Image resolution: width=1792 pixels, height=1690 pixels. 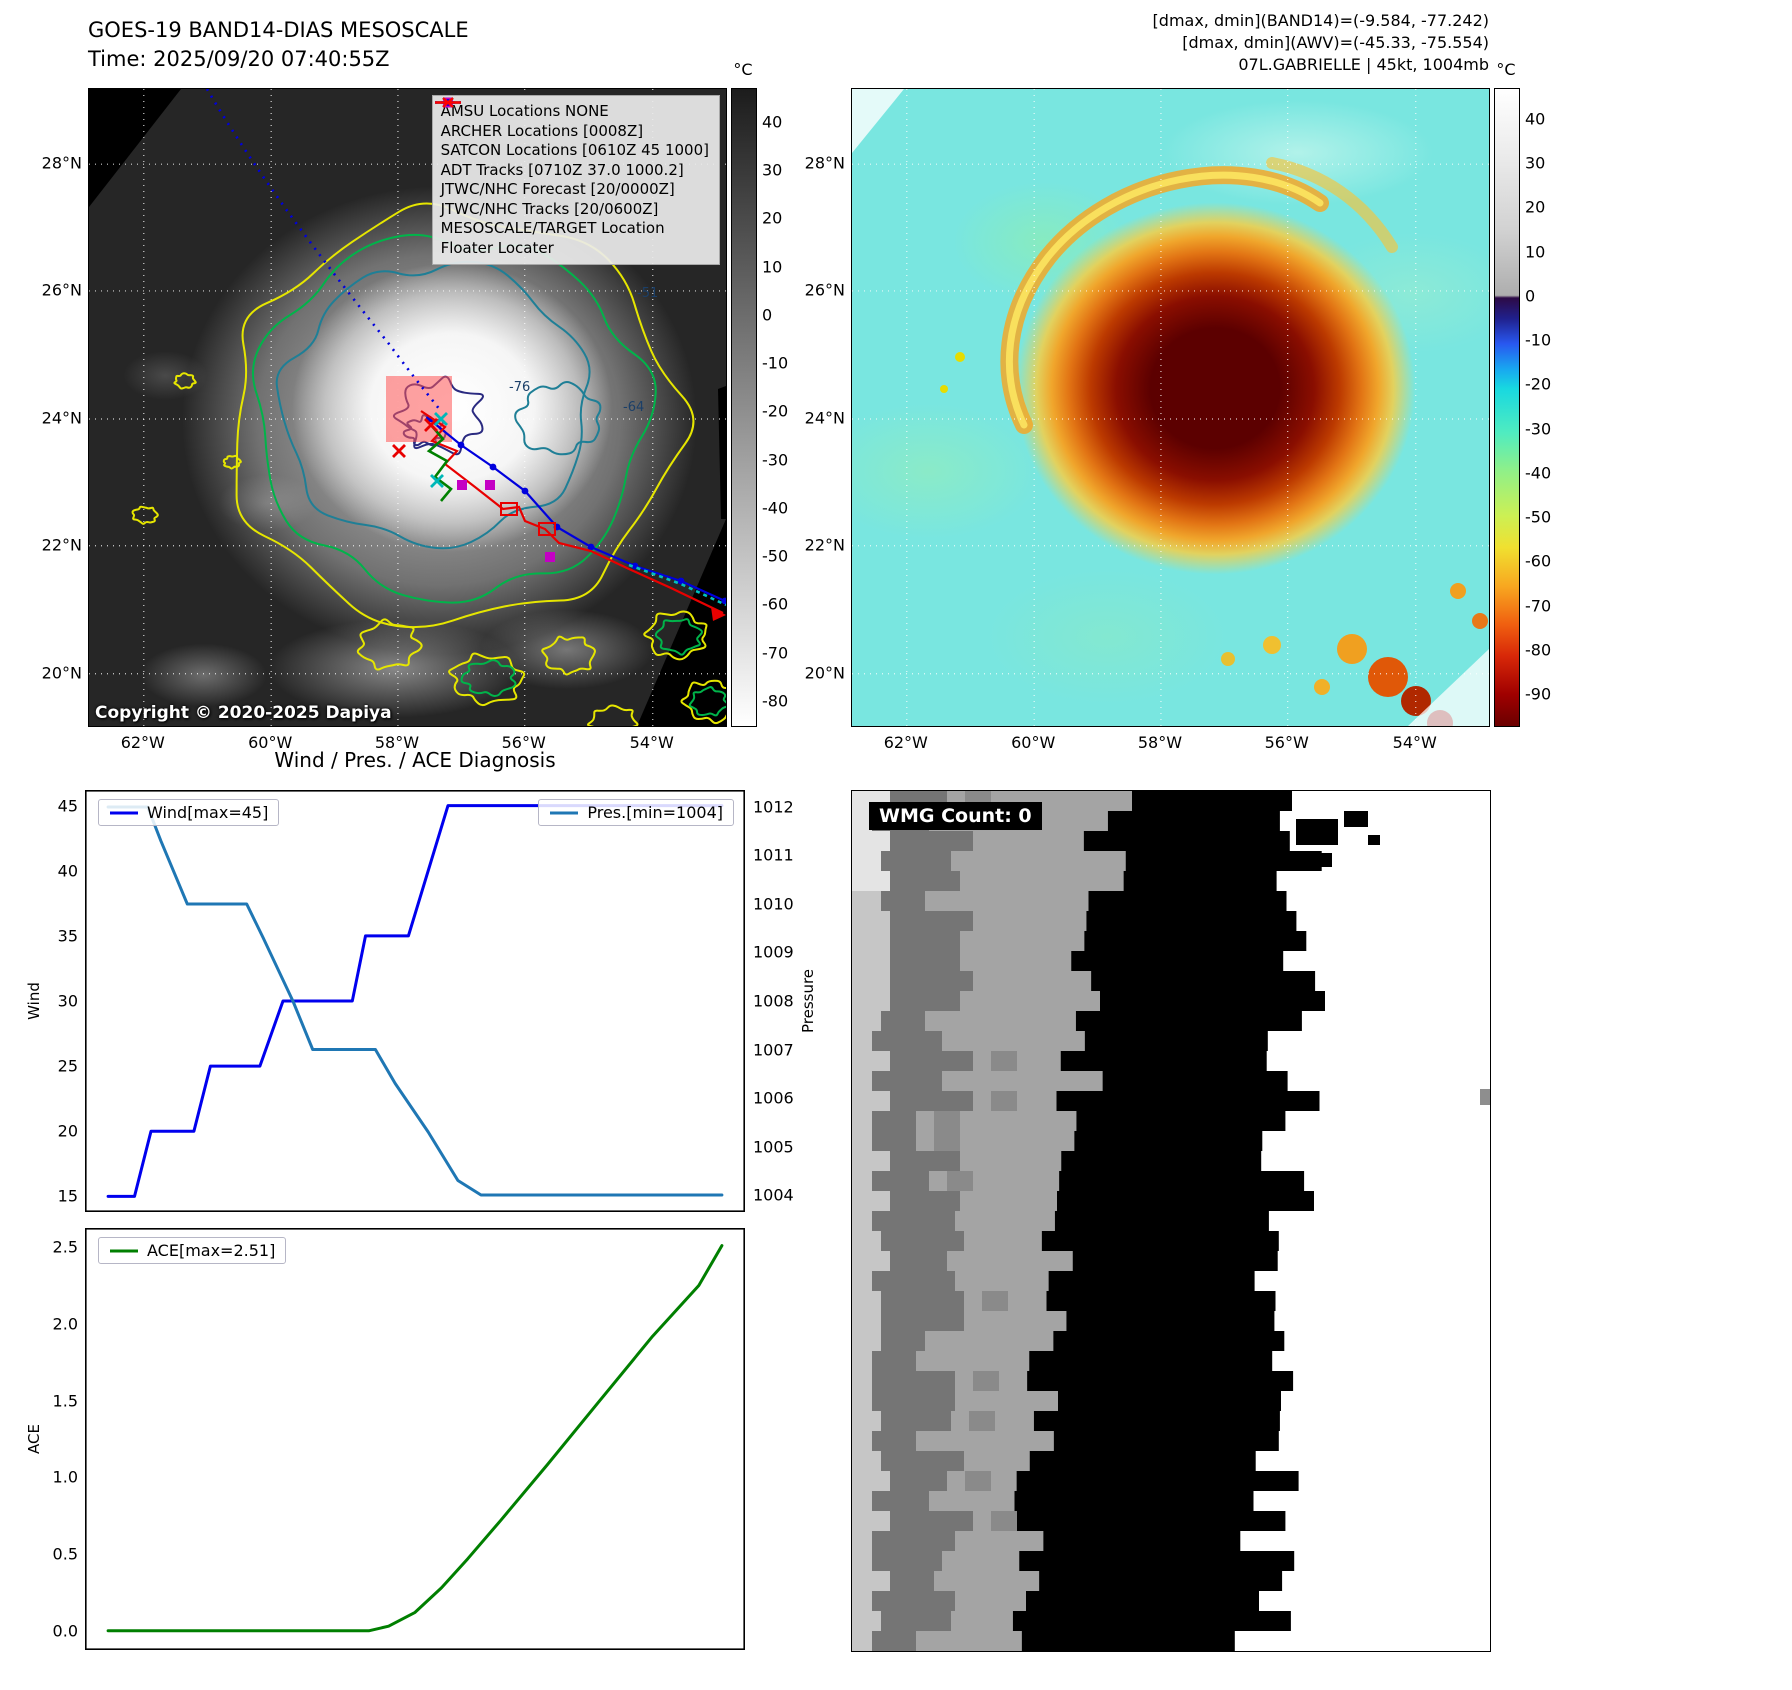 I want to click on chart-tick-label: 2.0, so click(x=65, y=1324).